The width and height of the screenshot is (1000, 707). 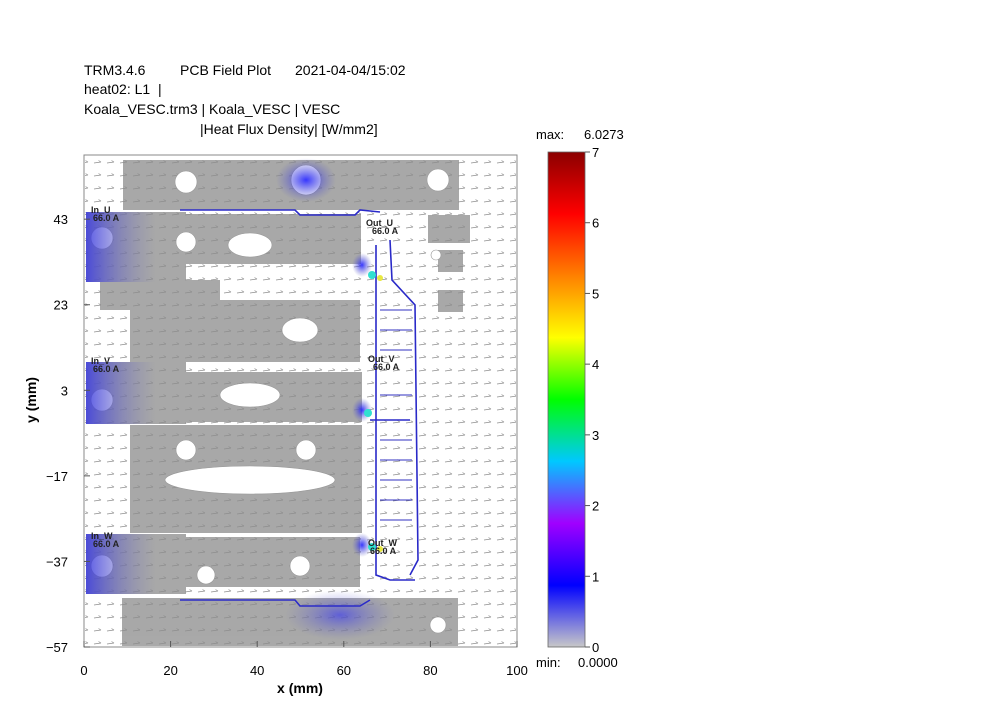 I want to click on colorbar-tick-label: 4, so click(x=595, y=364).